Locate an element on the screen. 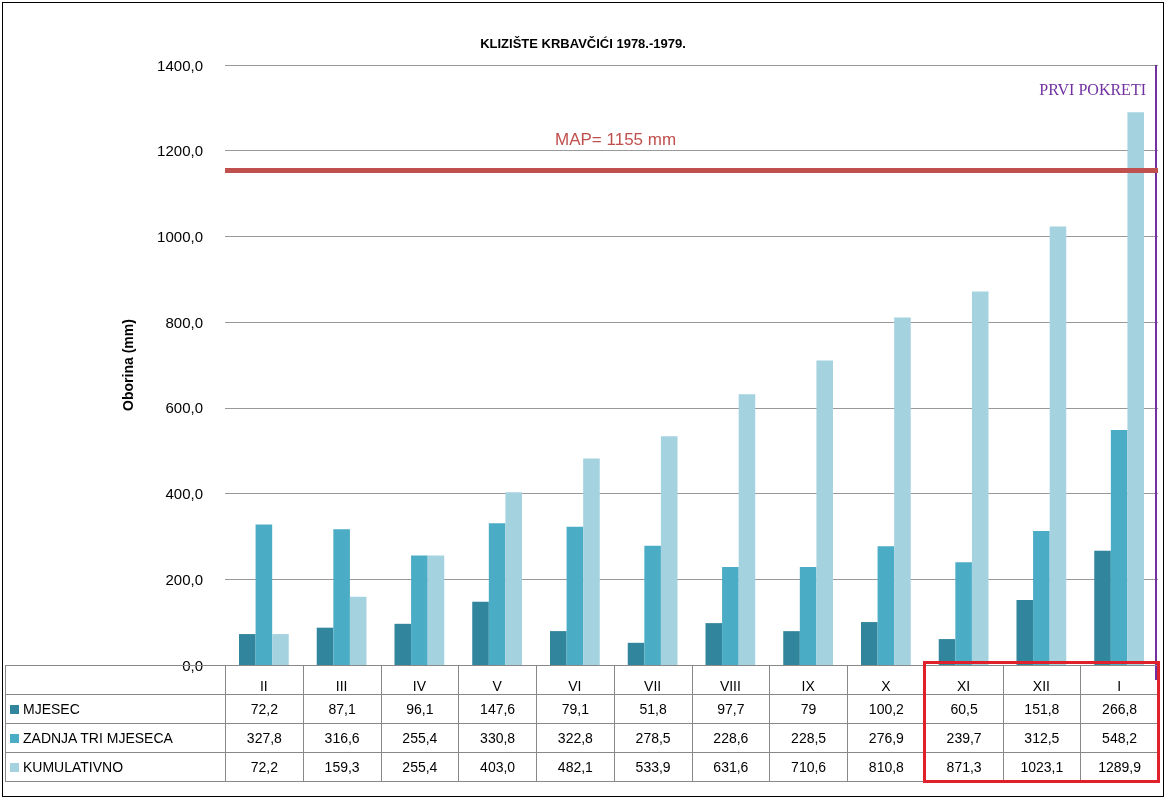 The height and width of the screenshot is (799, 1166). data-label: 533,9 is located at coordinates (653, 767).